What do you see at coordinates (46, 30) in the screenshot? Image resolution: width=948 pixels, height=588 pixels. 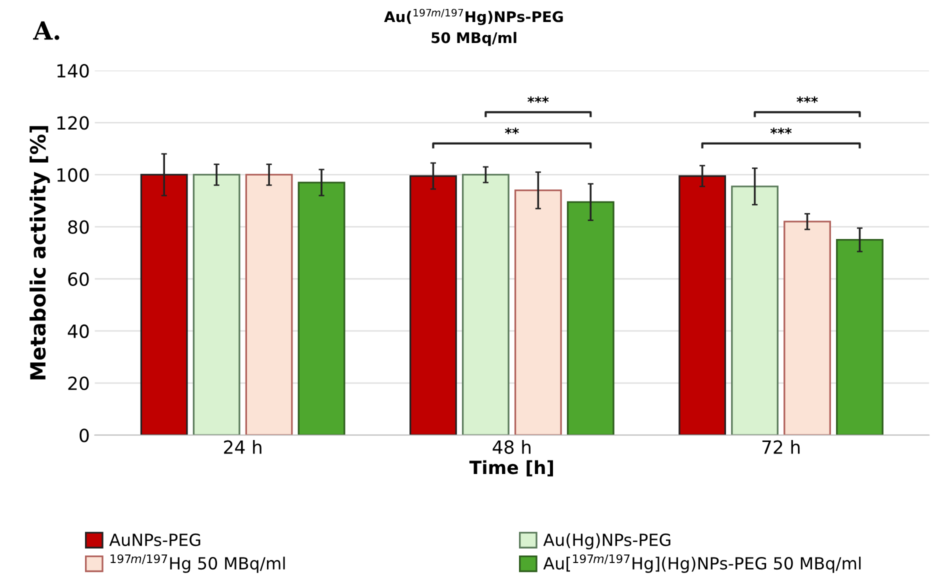 I see `text: A.` at bounding box center [46, 30].